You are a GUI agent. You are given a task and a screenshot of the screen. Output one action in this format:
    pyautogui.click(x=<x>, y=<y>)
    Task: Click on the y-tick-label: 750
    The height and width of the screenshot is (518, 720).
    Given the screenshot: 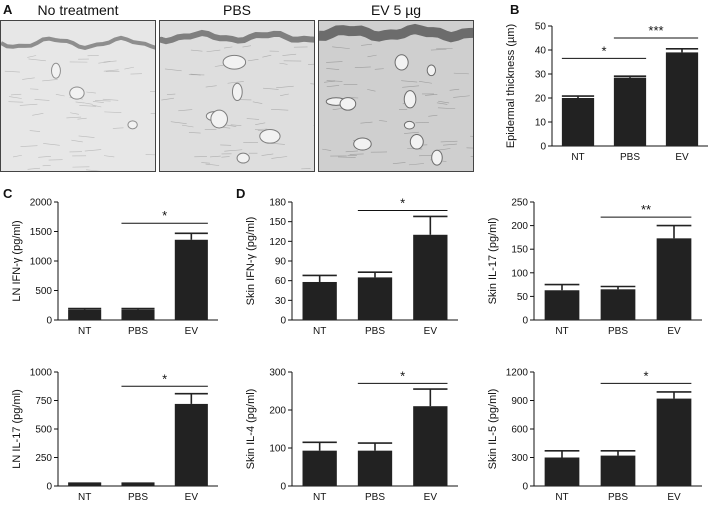 What is the action you would take?
    pyautogui.click(x=43, y=401)
    